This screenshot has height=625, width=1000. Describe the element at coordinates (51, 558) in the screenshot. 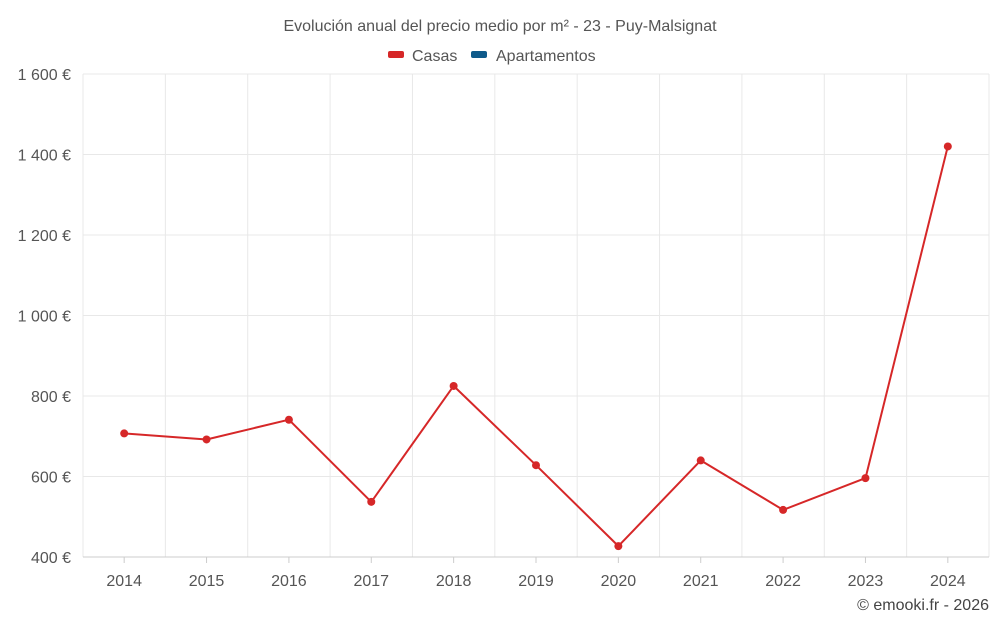

I see `y-tick-label: 400 €` at that location.